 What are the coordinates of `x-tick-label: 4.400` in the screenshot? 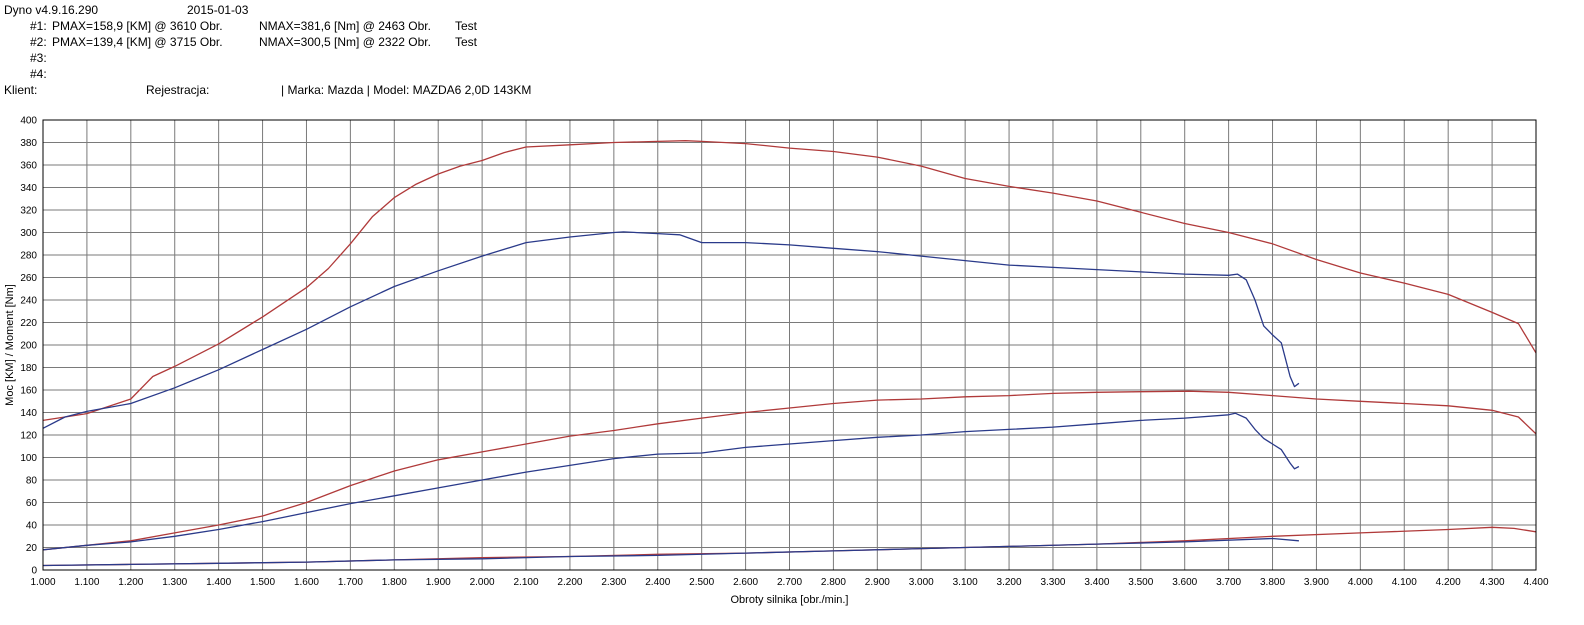 It's located at (1535, 582).